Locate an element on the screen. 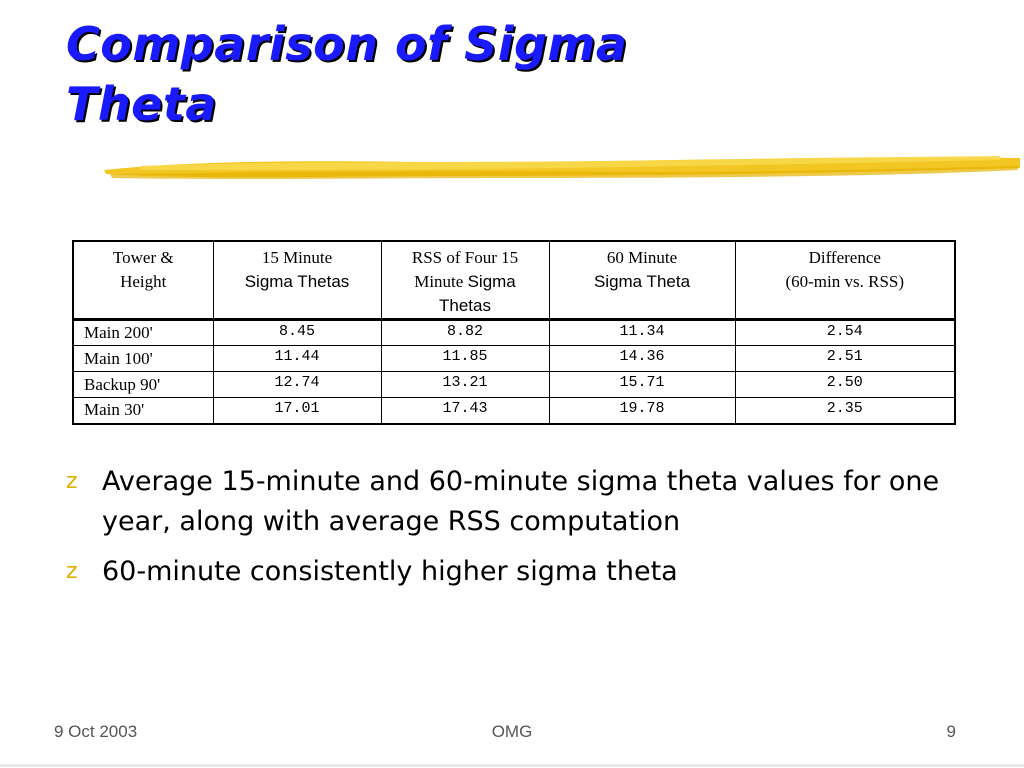  header-60-minute: 60 Minute Sigma Theta is located at coordinates (642, 280).